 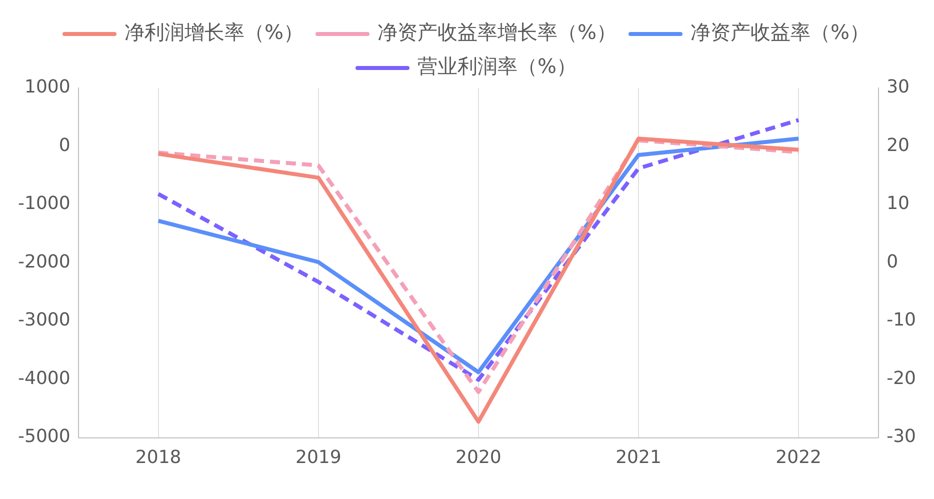 I want to click on x-tick-label: 2021, so click(x=639, y=457).